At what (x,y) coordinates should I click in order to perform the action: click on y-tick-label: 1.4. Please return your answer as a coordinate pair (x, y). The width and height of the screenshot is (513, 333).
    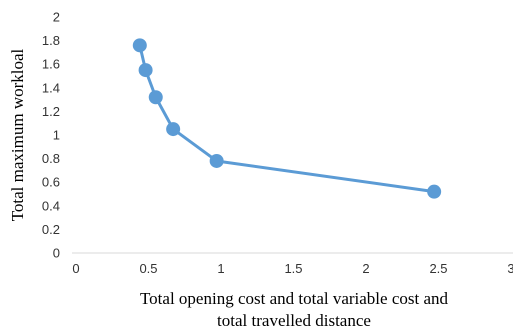
    Looking at the image, I should click on (51, 87).